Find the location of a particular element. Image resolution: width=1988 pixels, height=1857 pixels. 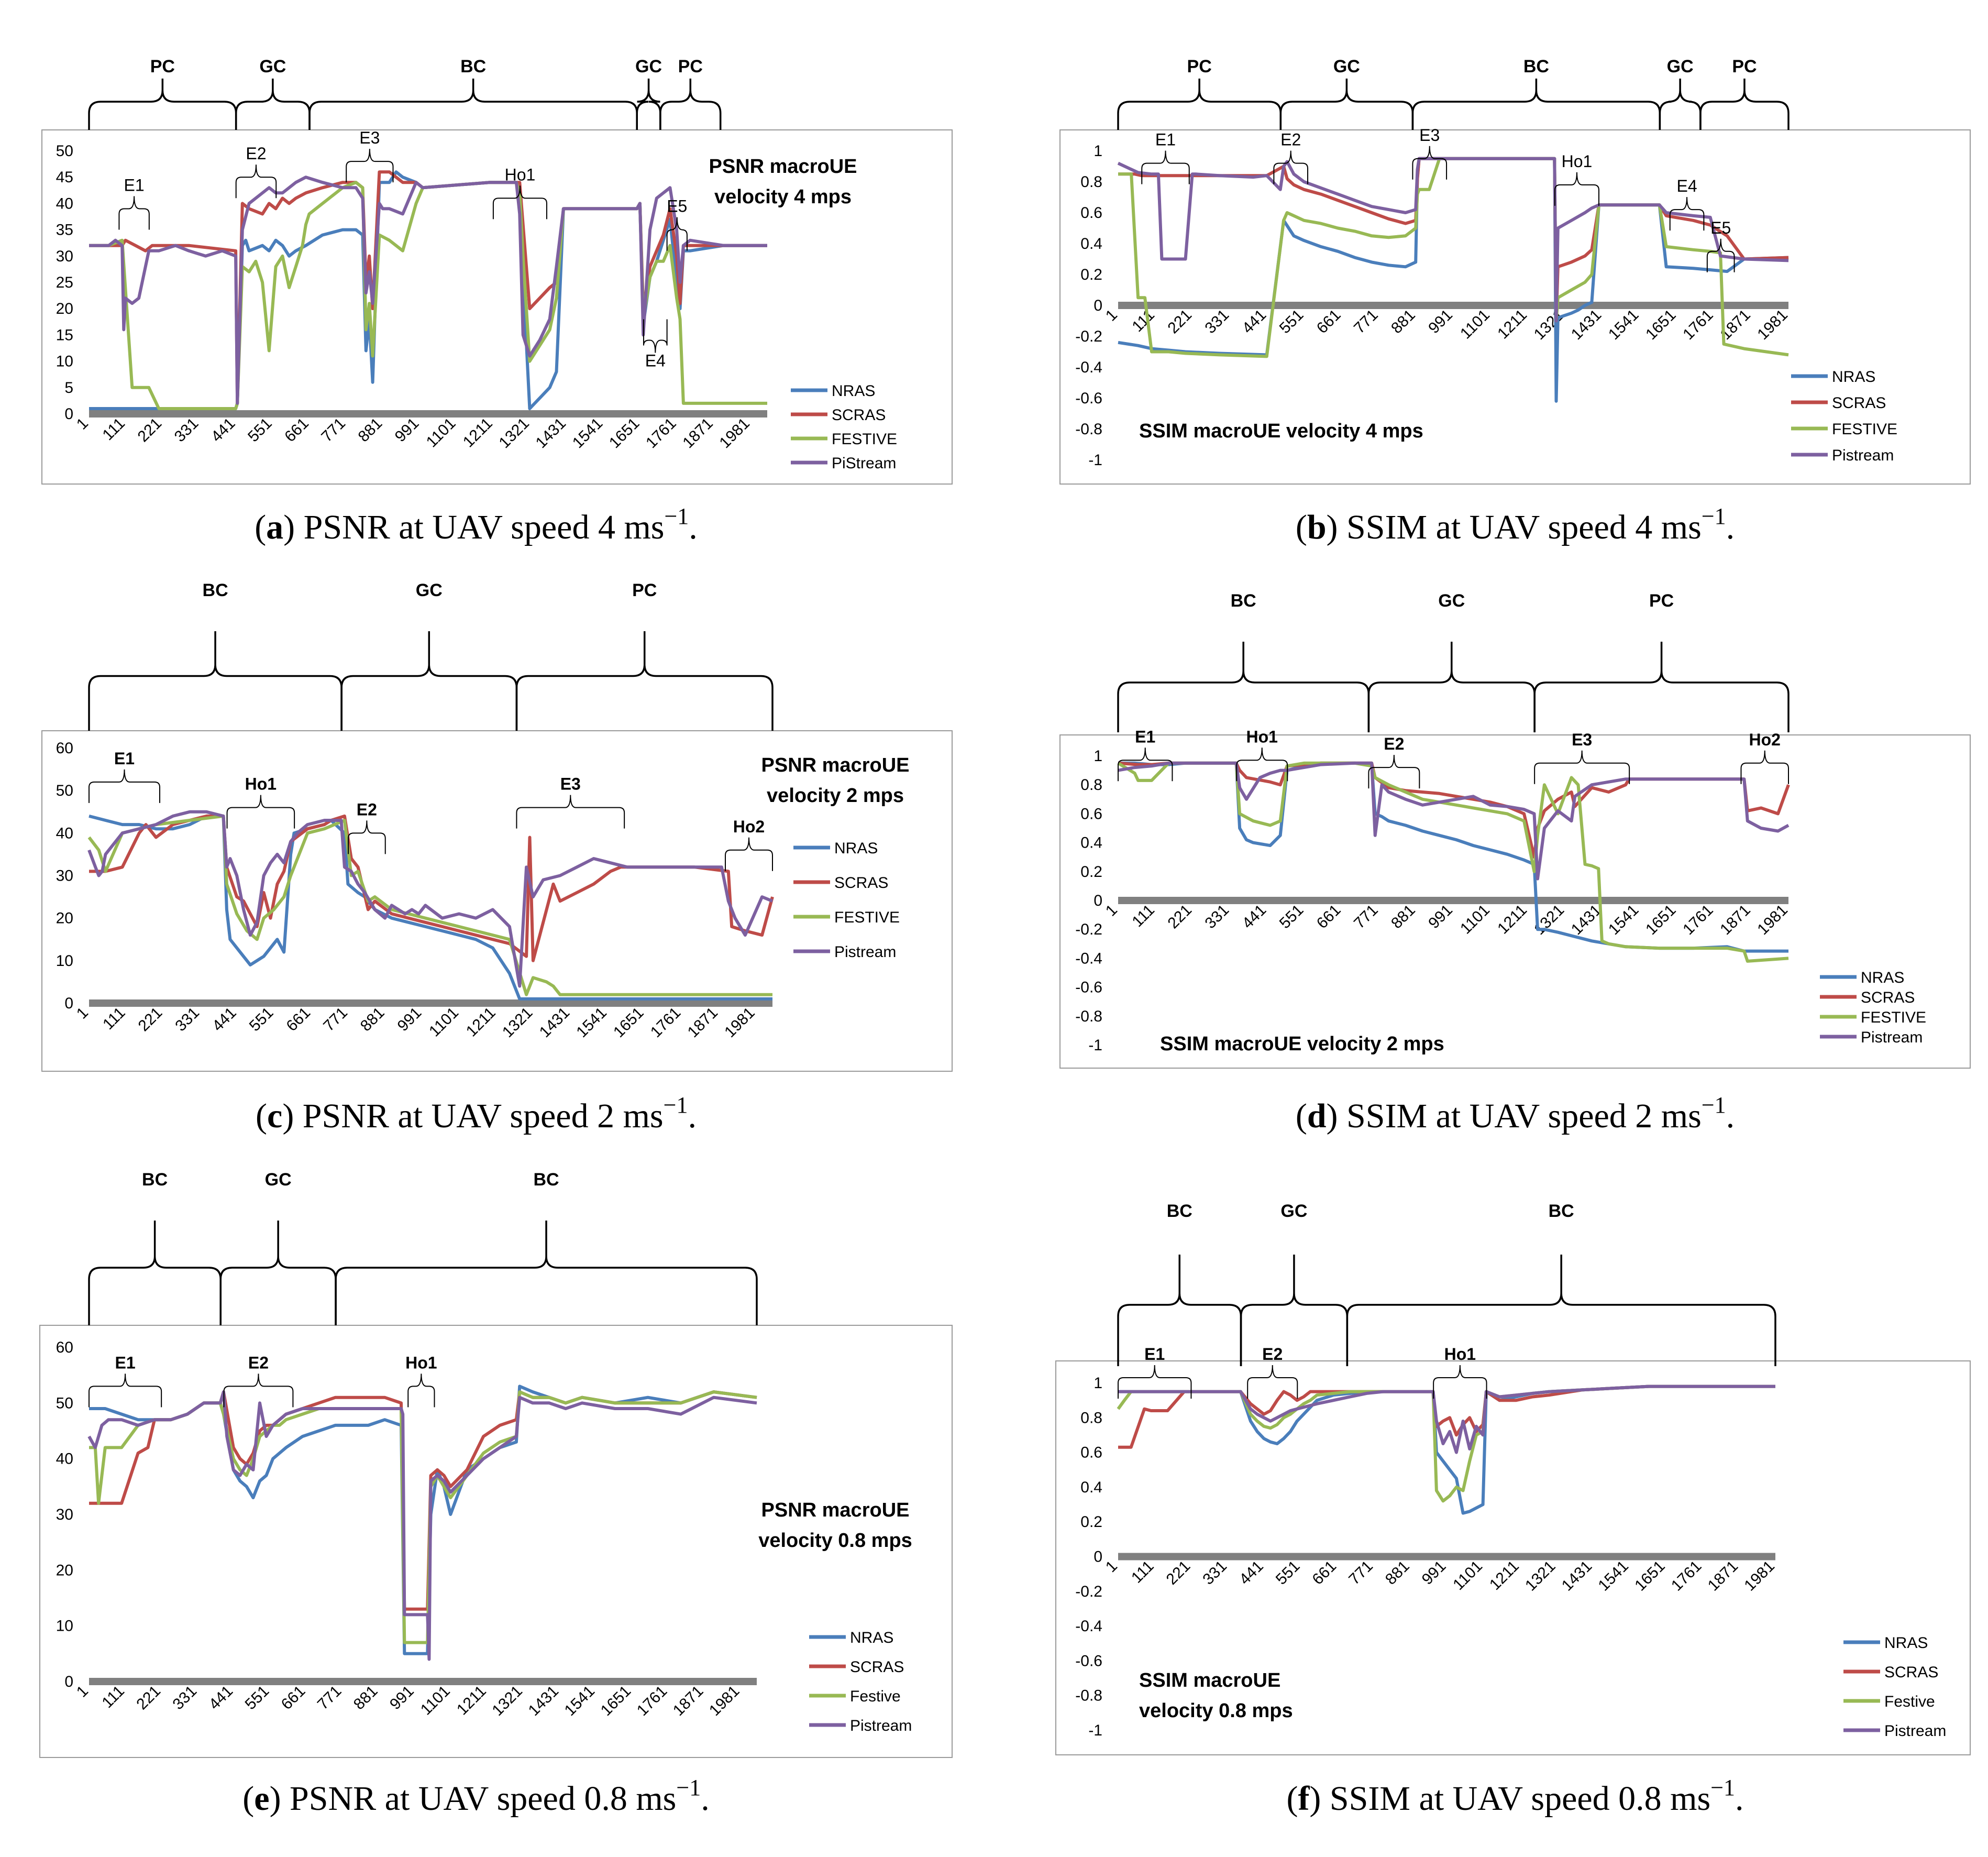

legend-label: PiStream is located at coordinates (864, 463).